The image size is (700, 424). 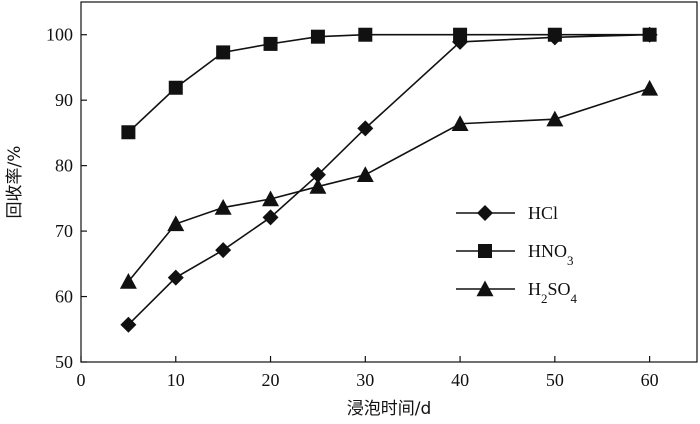 I want to click on y-tick-label: 90, so click(x=64, y=100).